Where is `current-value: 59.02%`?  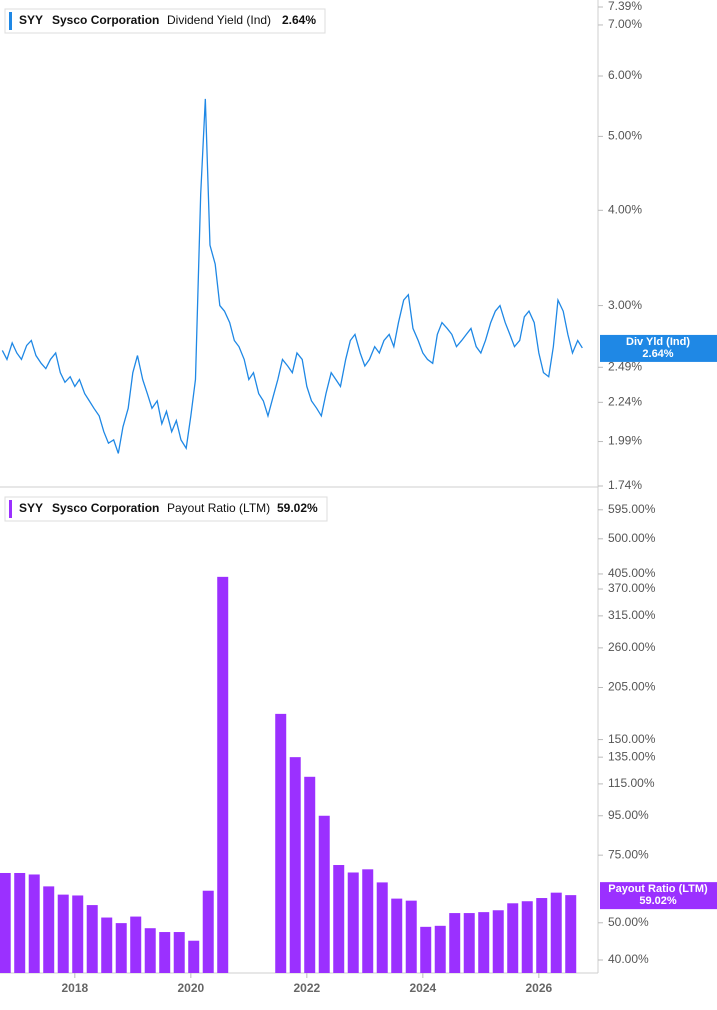
current-value: 59.02% is located at coordinates (297, 508).